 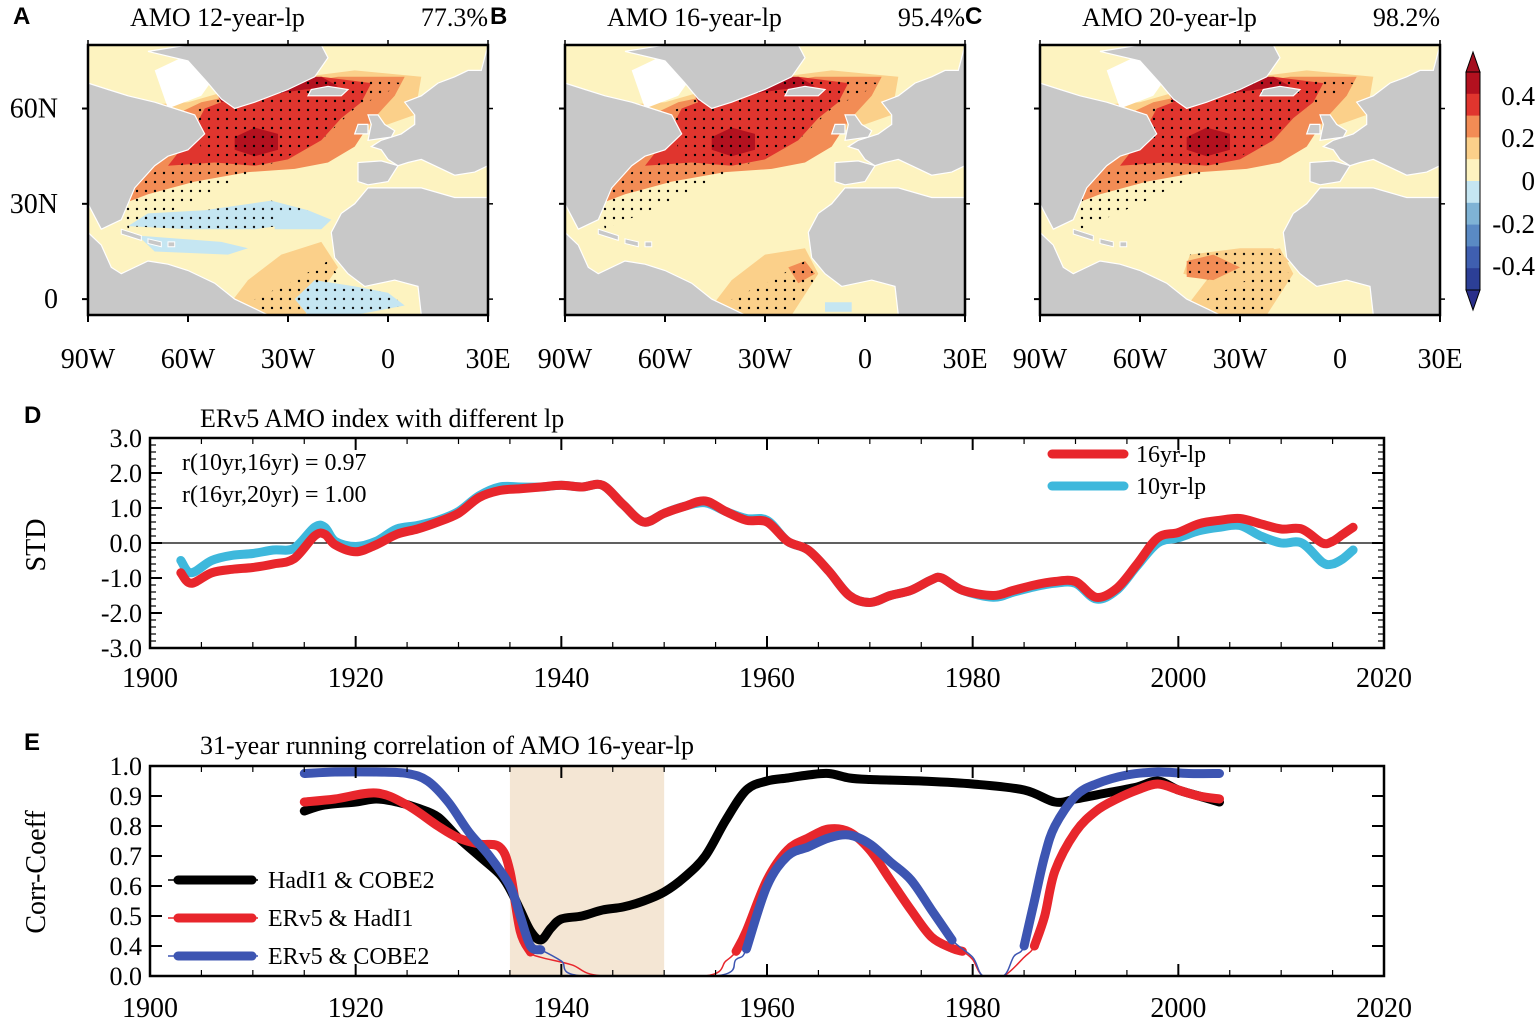 I want to click on series-line-16yr-lp, so click(x=767, y=543).